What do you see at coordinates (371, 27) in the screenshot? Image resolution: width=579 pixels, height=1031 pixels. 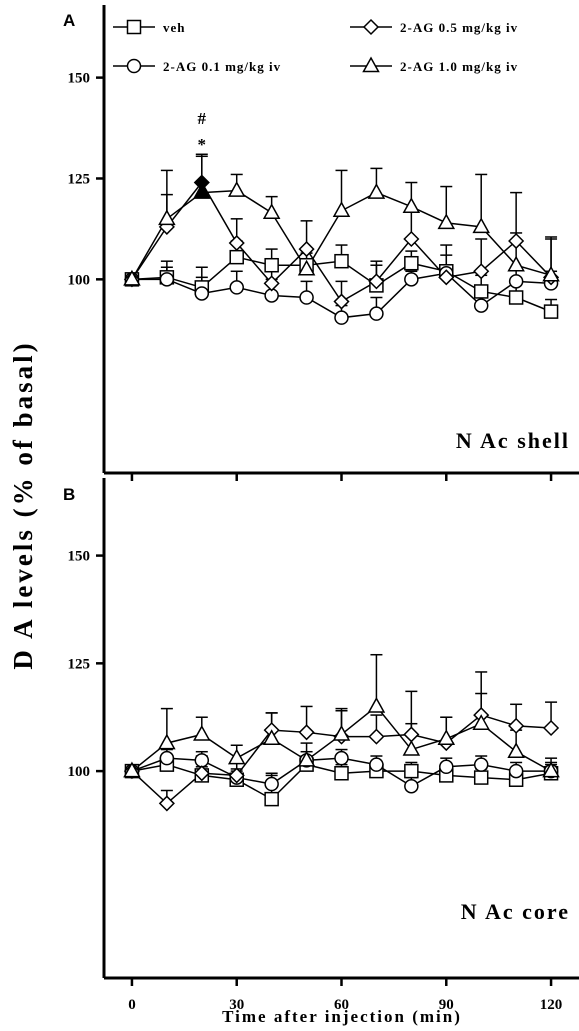 I see `legend-marker-diamond` at bounding box center [371, 27].